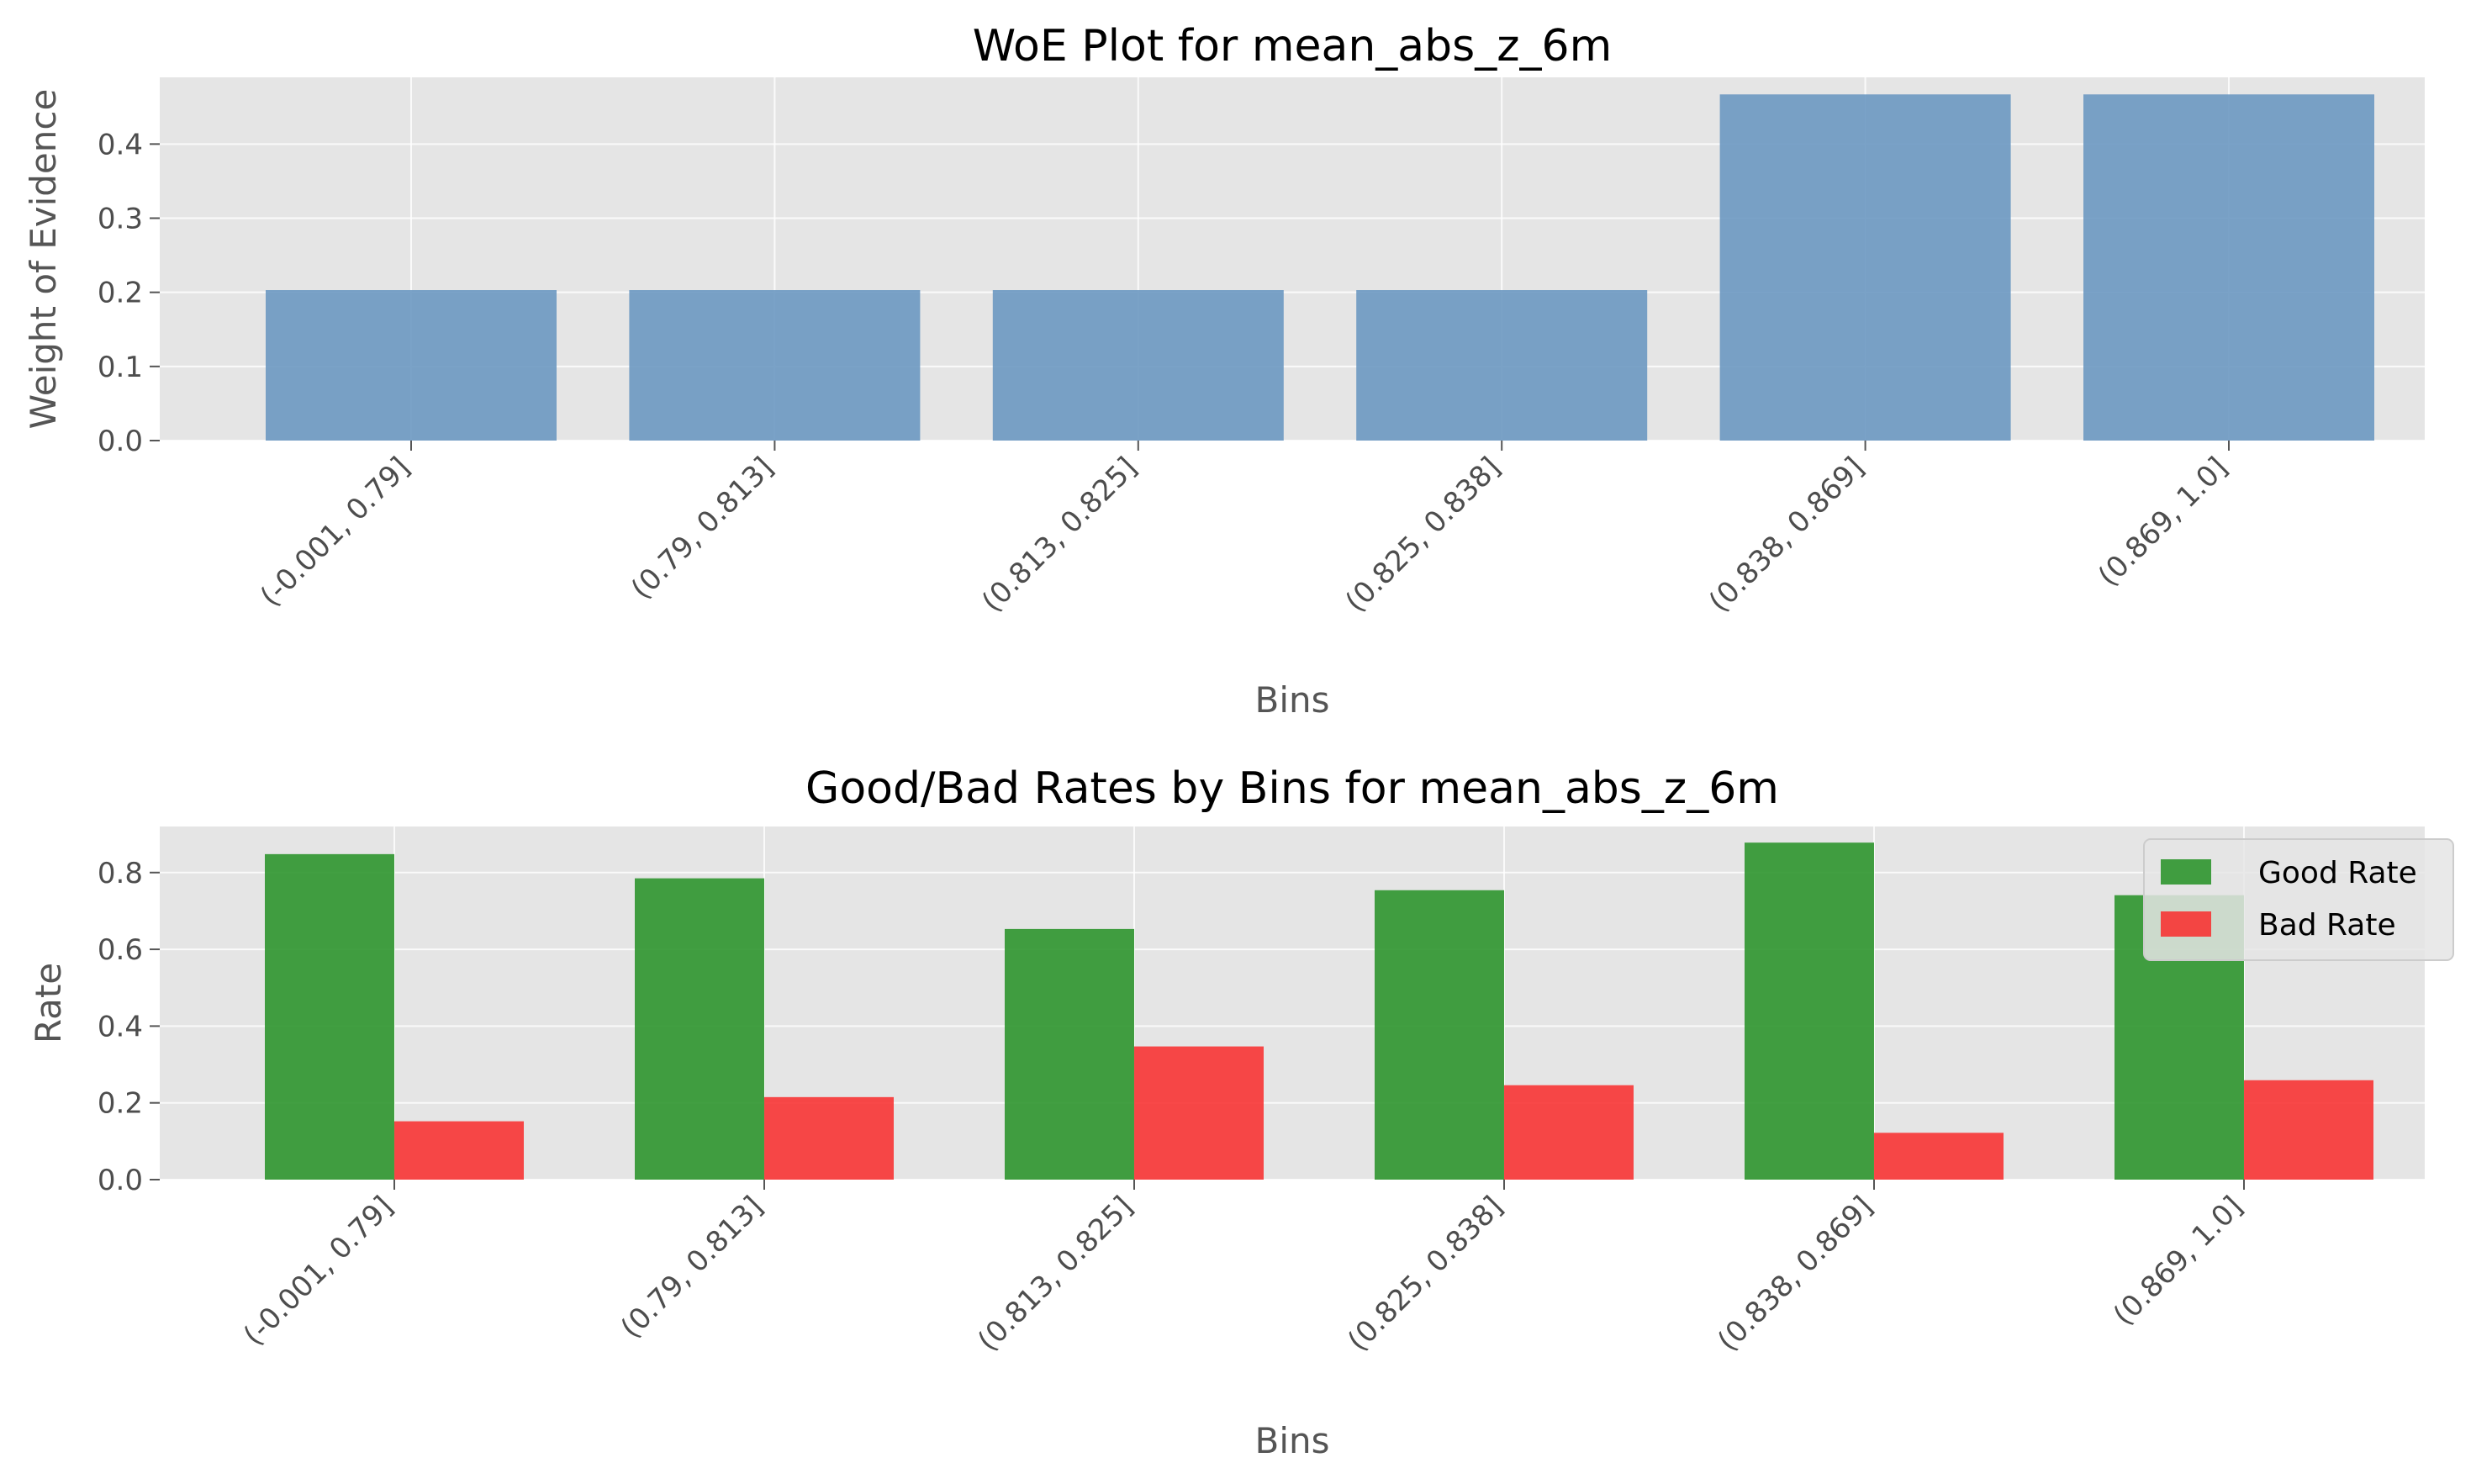 This screenshot has width=2492, height=1484. Describe the element at coordinates (120, 873) in the screenshot. I see `rate-y-tick-label: 0.8` at that location.